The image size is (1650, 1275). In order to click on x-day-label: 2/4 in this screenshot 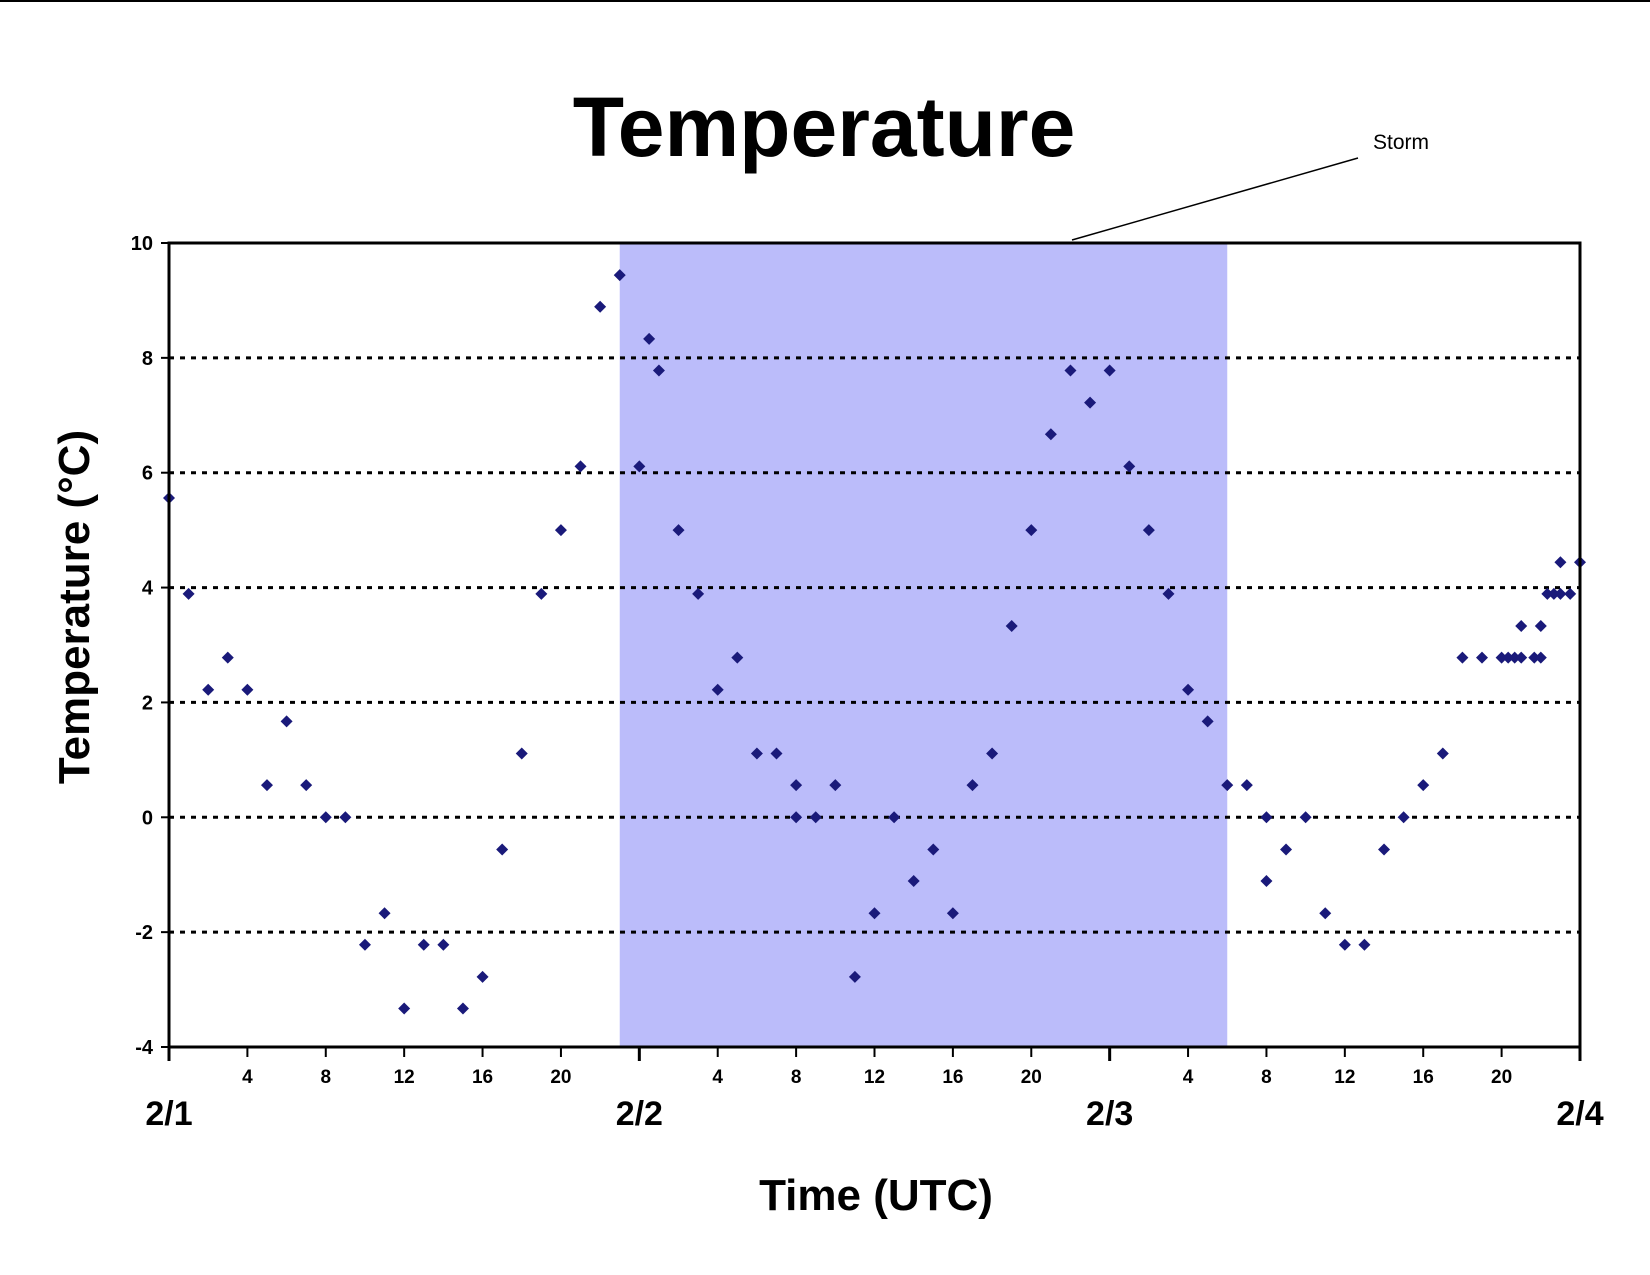, I will do `click(1579, 1114)`.